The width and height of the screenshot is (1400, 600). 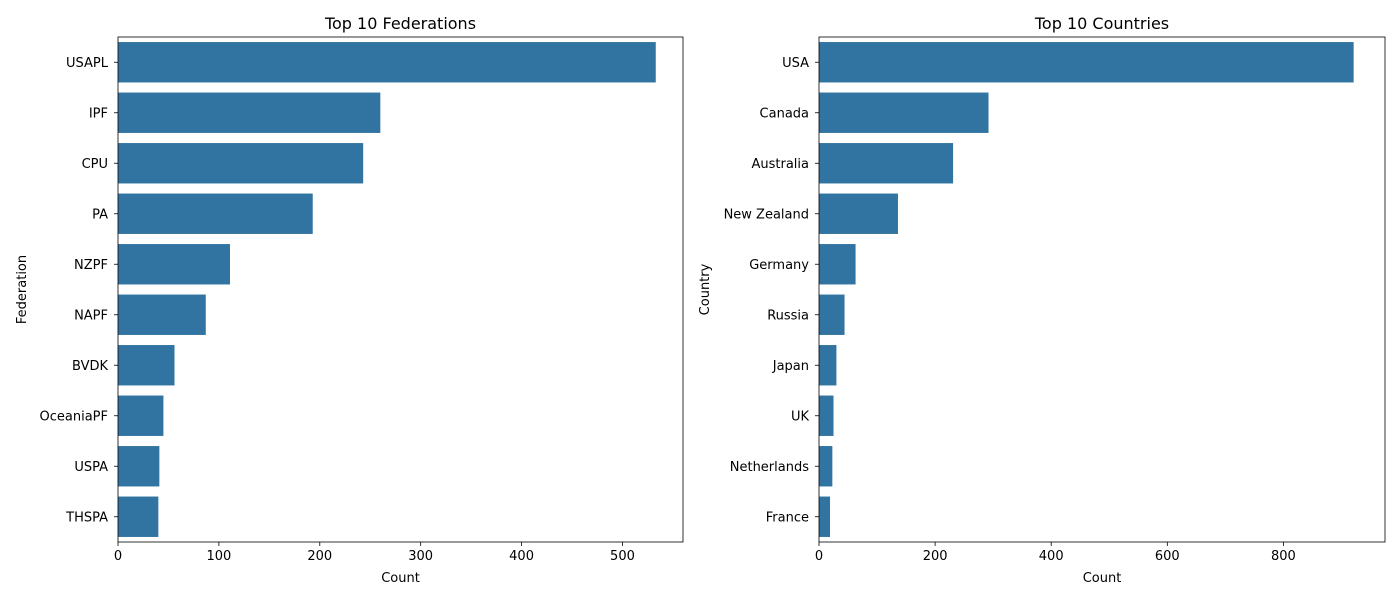 I want to click on chart-title: Top 10 Countries, so click(x=1101, y=23).